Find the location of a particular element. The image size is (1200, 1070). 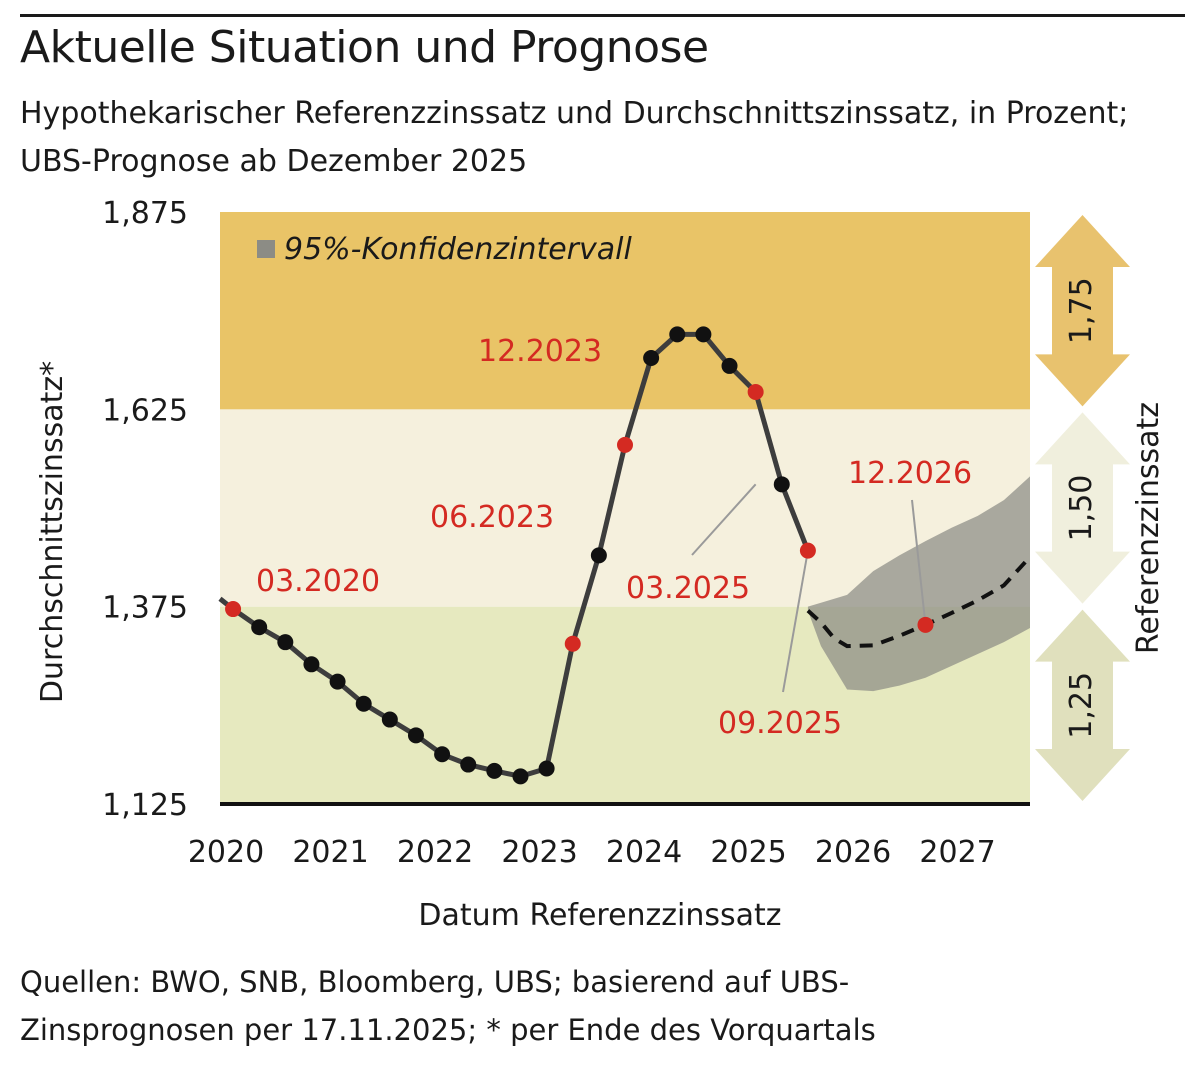

legend-label: 95%-Konfidenzintervall is located at coordinates (458, 249).